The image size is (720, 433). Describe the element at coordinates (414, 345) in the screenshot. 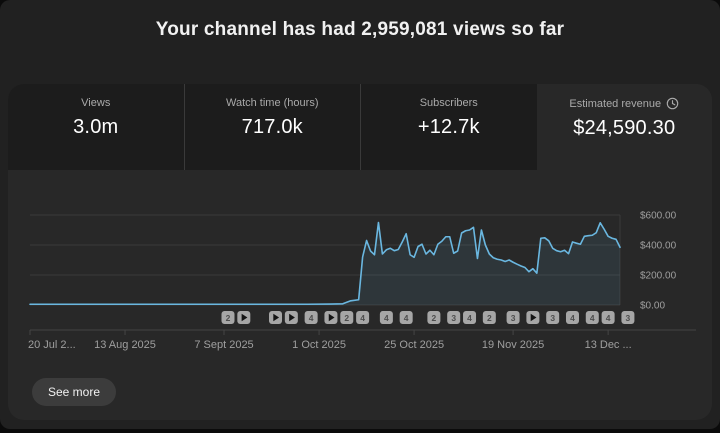

I see `x-axis-label: 25 Oct 2025` at that location.